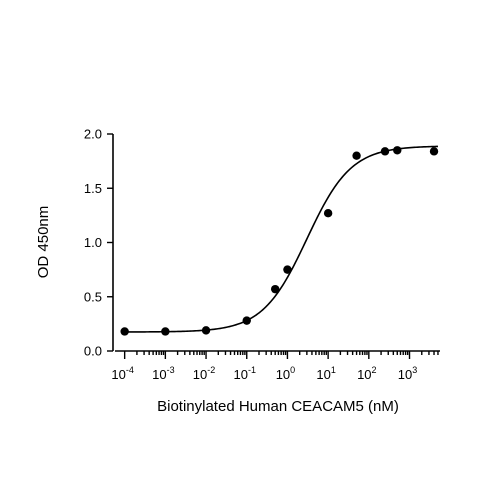 This screenshot has height=500, width=500. Describe the element at coordinates (93, 351) in the screenshot. I see `y-tick-label: 0.0` at that location.